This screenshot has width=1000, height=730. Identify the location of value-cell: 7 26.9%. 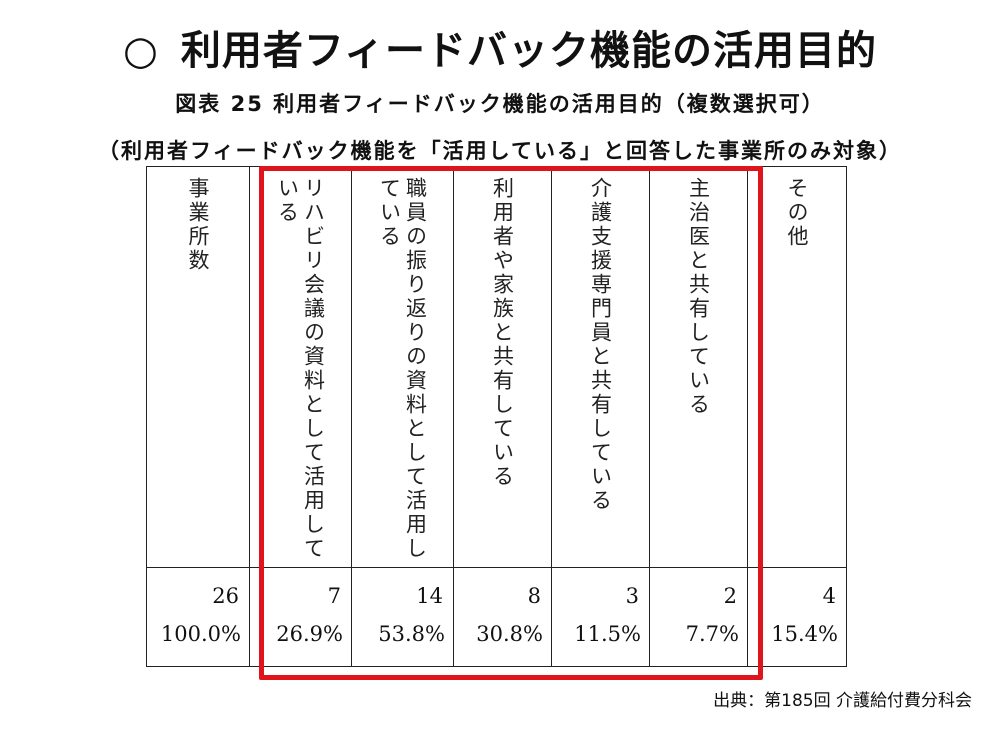
(300, 617).